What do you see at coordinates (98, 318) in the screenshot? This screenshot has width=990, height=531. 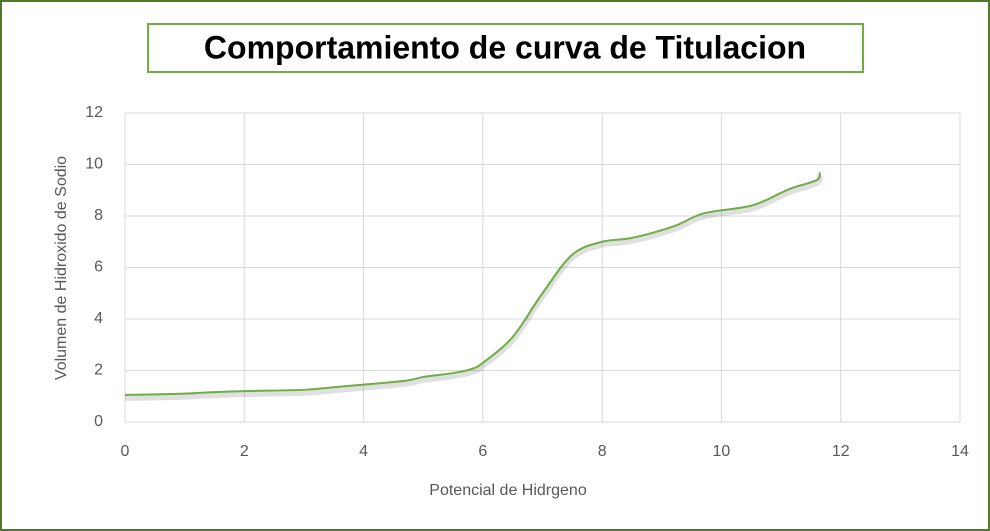 I see `y-tick-label: 4` at bounding box center [98, 318].